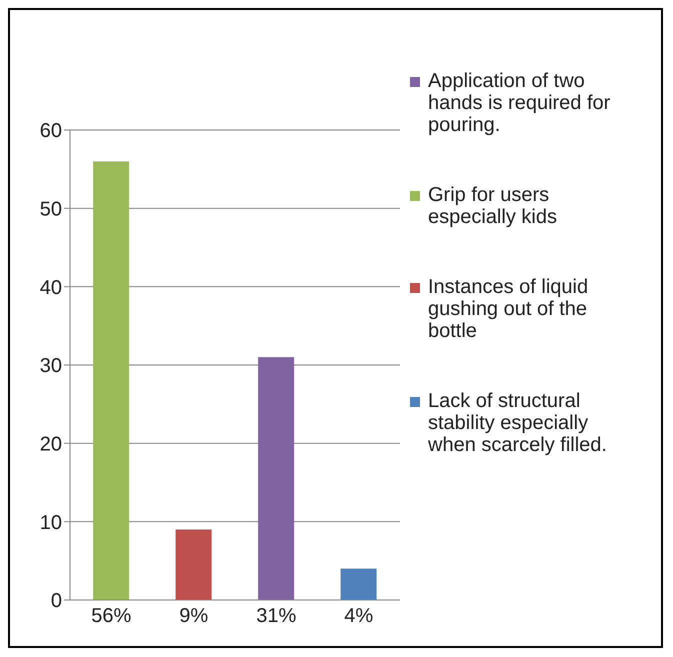 The image size is (673, 657). I want to click on x-tick-label: 4%, so click(359, 616).